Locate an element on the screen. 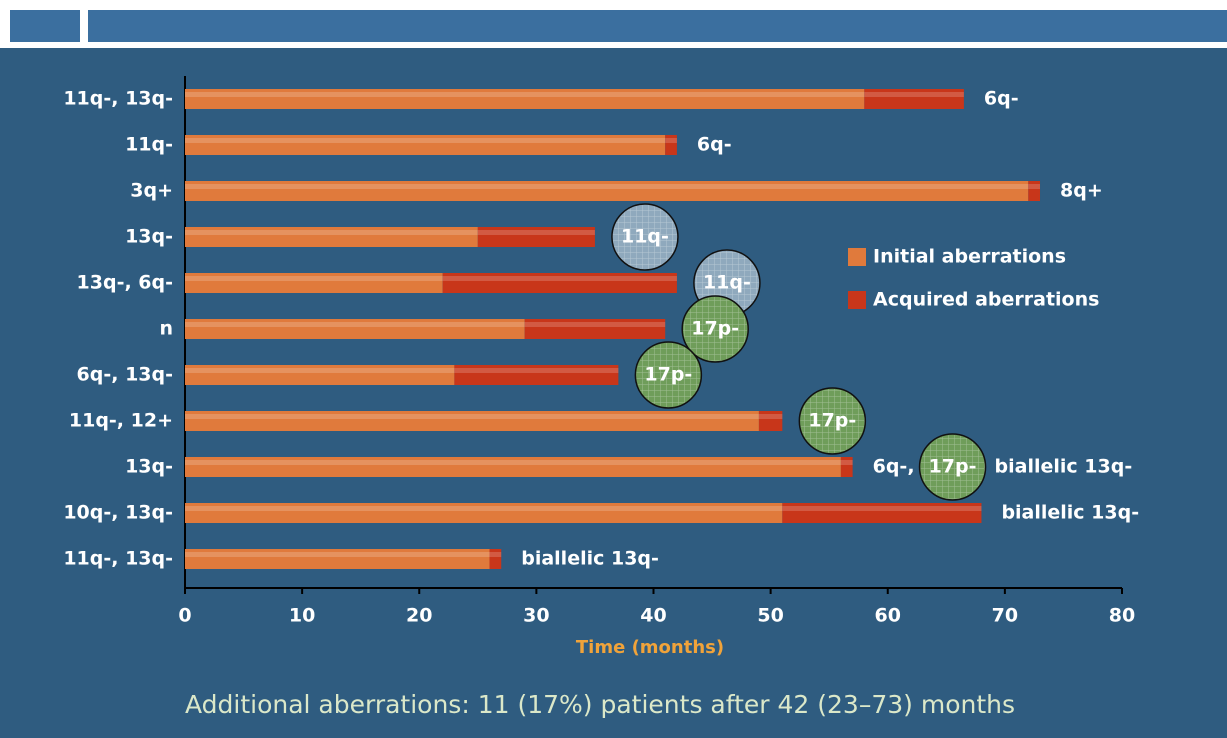  y-tick-label: 6q-, 13q- is located at coordinates (125, 375).